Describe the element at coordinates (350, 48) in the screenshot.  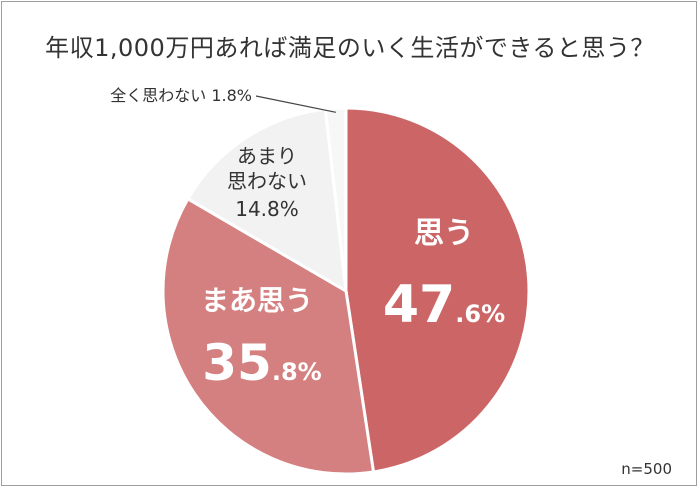
I see `chart-title: 年収1,000万円あれば満足のいく生活ができると思う？` at that location.